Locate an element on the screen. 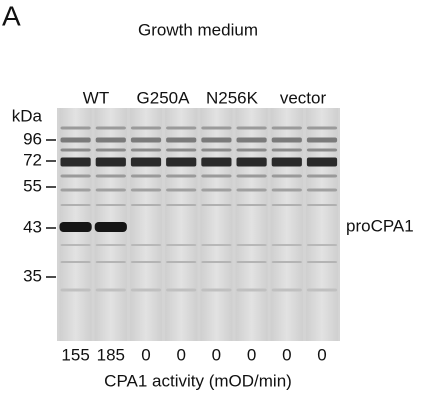 Image resolution: width=438 pixels, height=414 pixels. activity-value: 155 is located at coordinates (75, 354).